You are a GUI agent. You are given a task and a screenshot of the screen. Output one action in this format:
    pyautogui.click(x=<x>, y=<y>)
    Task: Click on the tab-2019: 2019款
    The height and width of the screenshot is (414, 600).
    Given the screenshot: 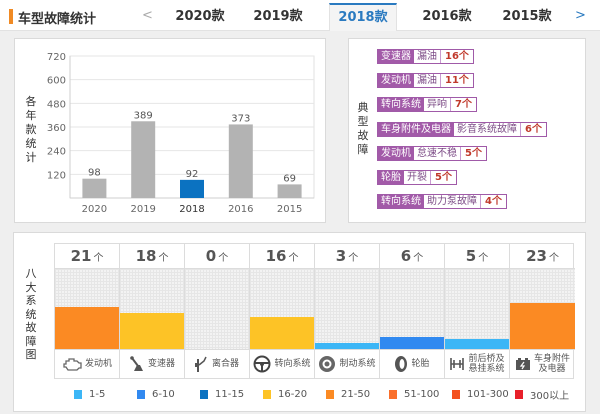 What is the action you would take?
    pyautogui.click(x=278, y=16)
    